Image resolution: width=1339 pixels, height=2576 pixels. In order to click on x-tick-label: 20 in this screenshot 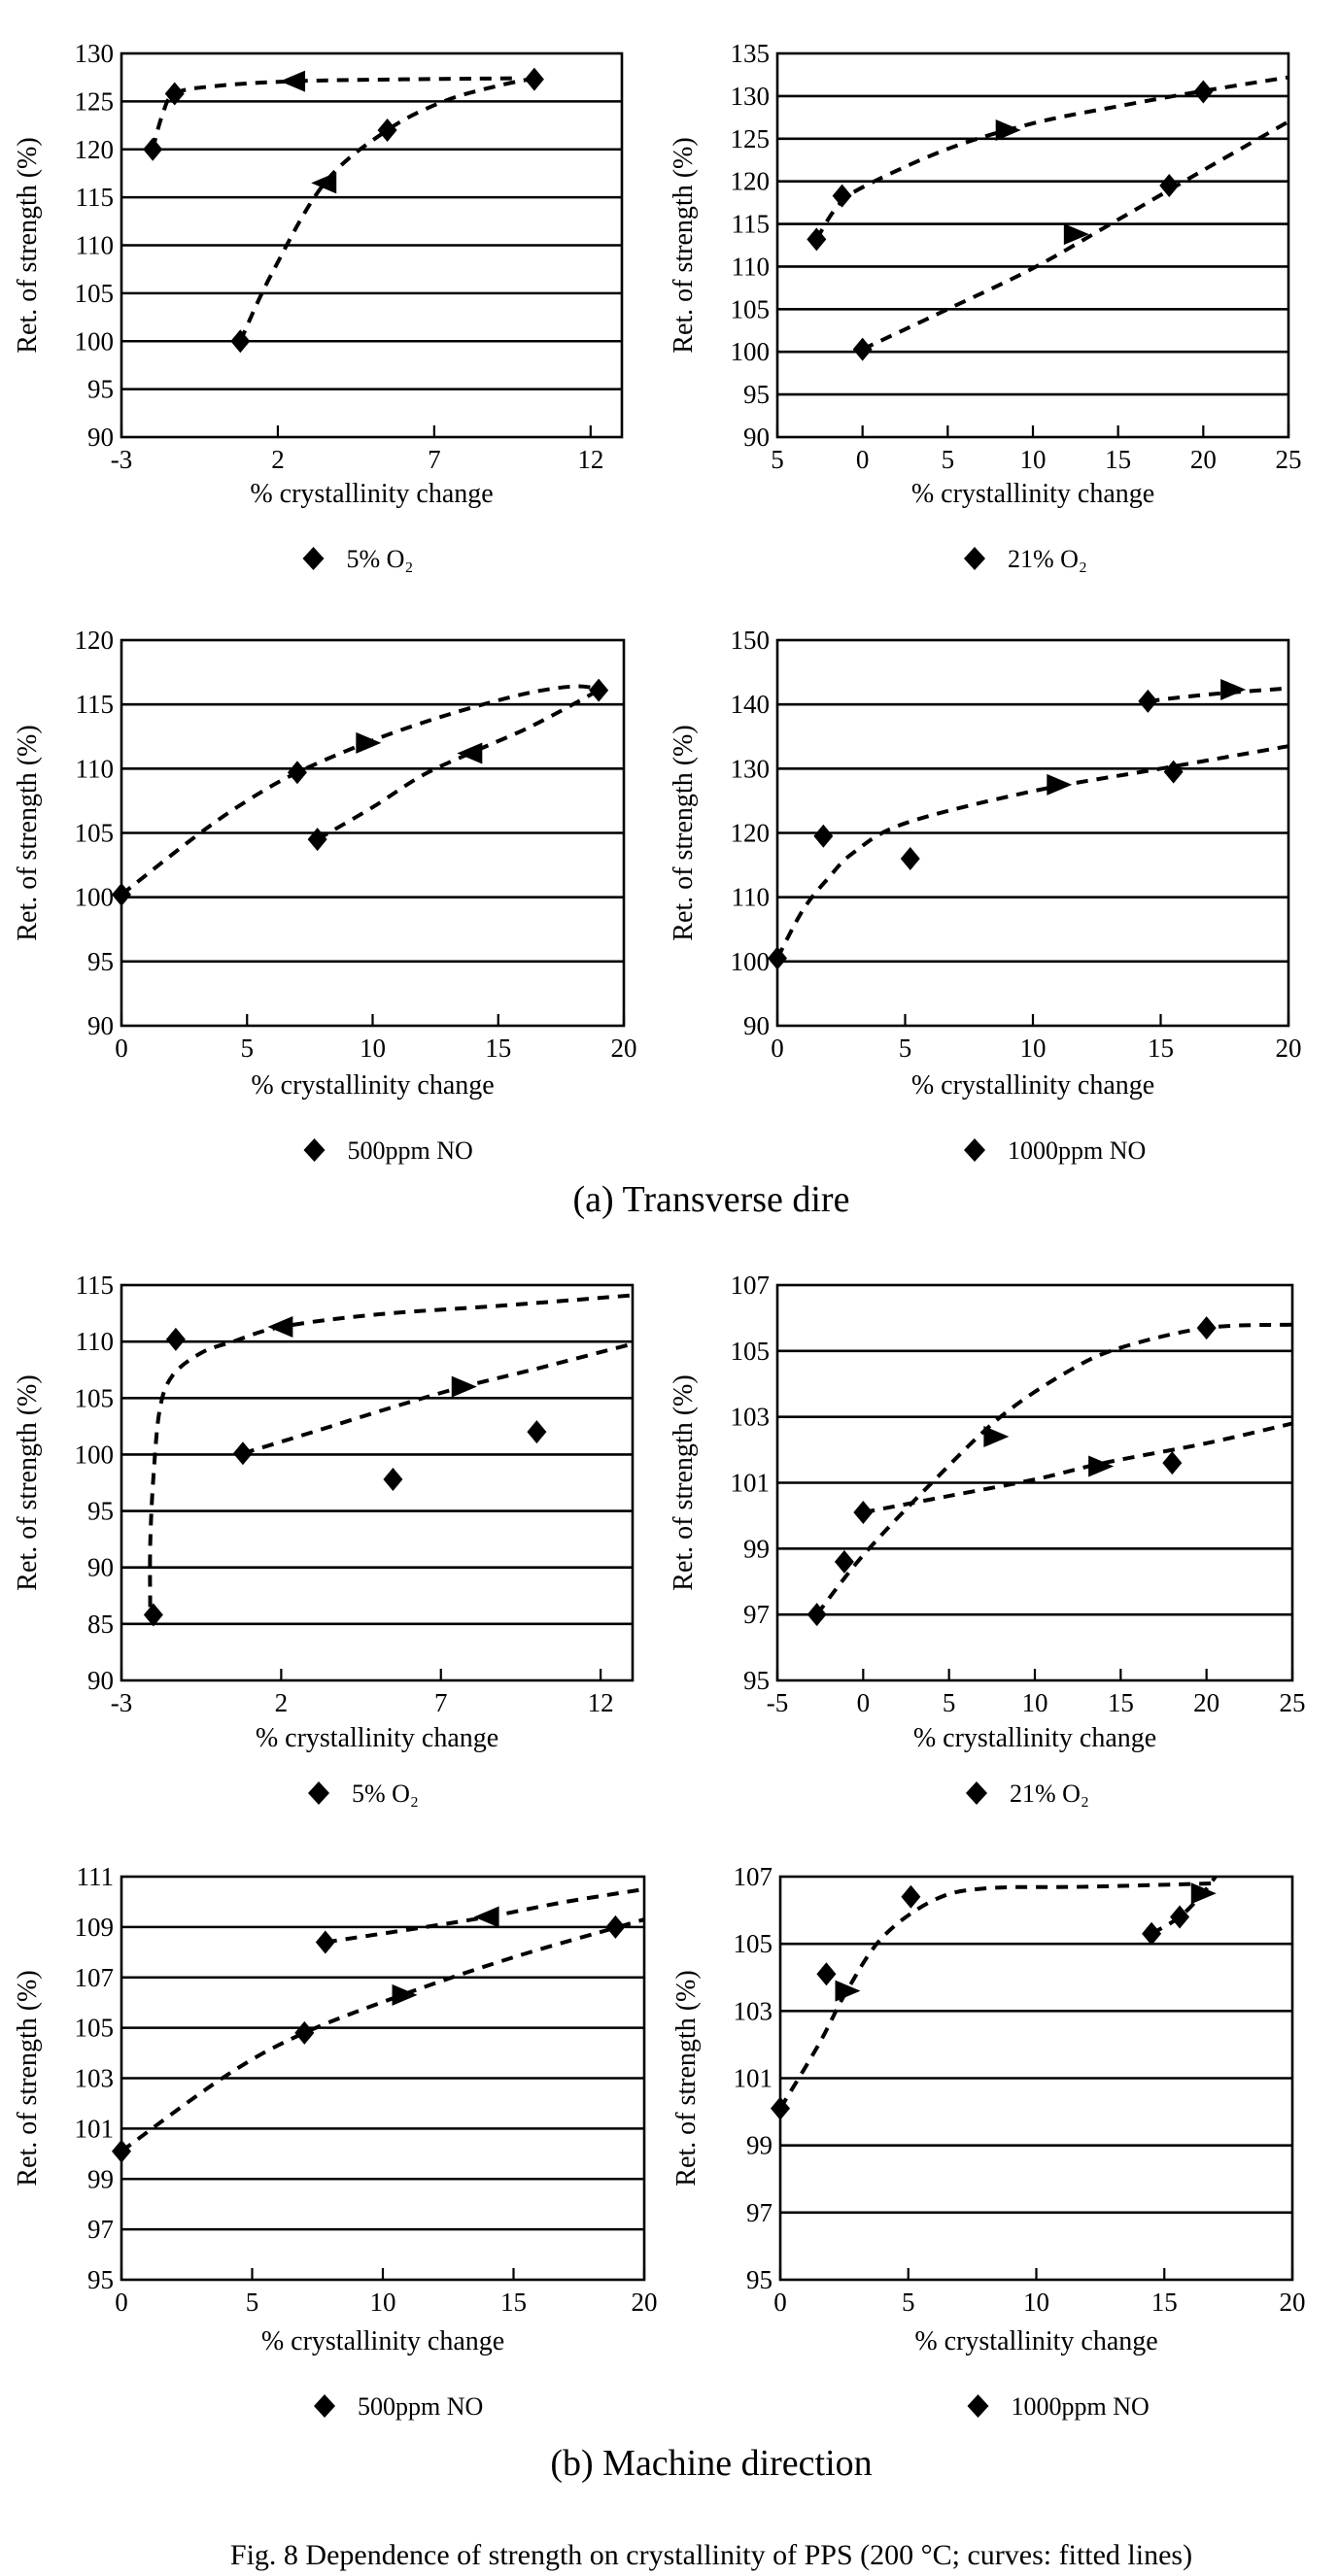, I will do `click(1203, 459)`.